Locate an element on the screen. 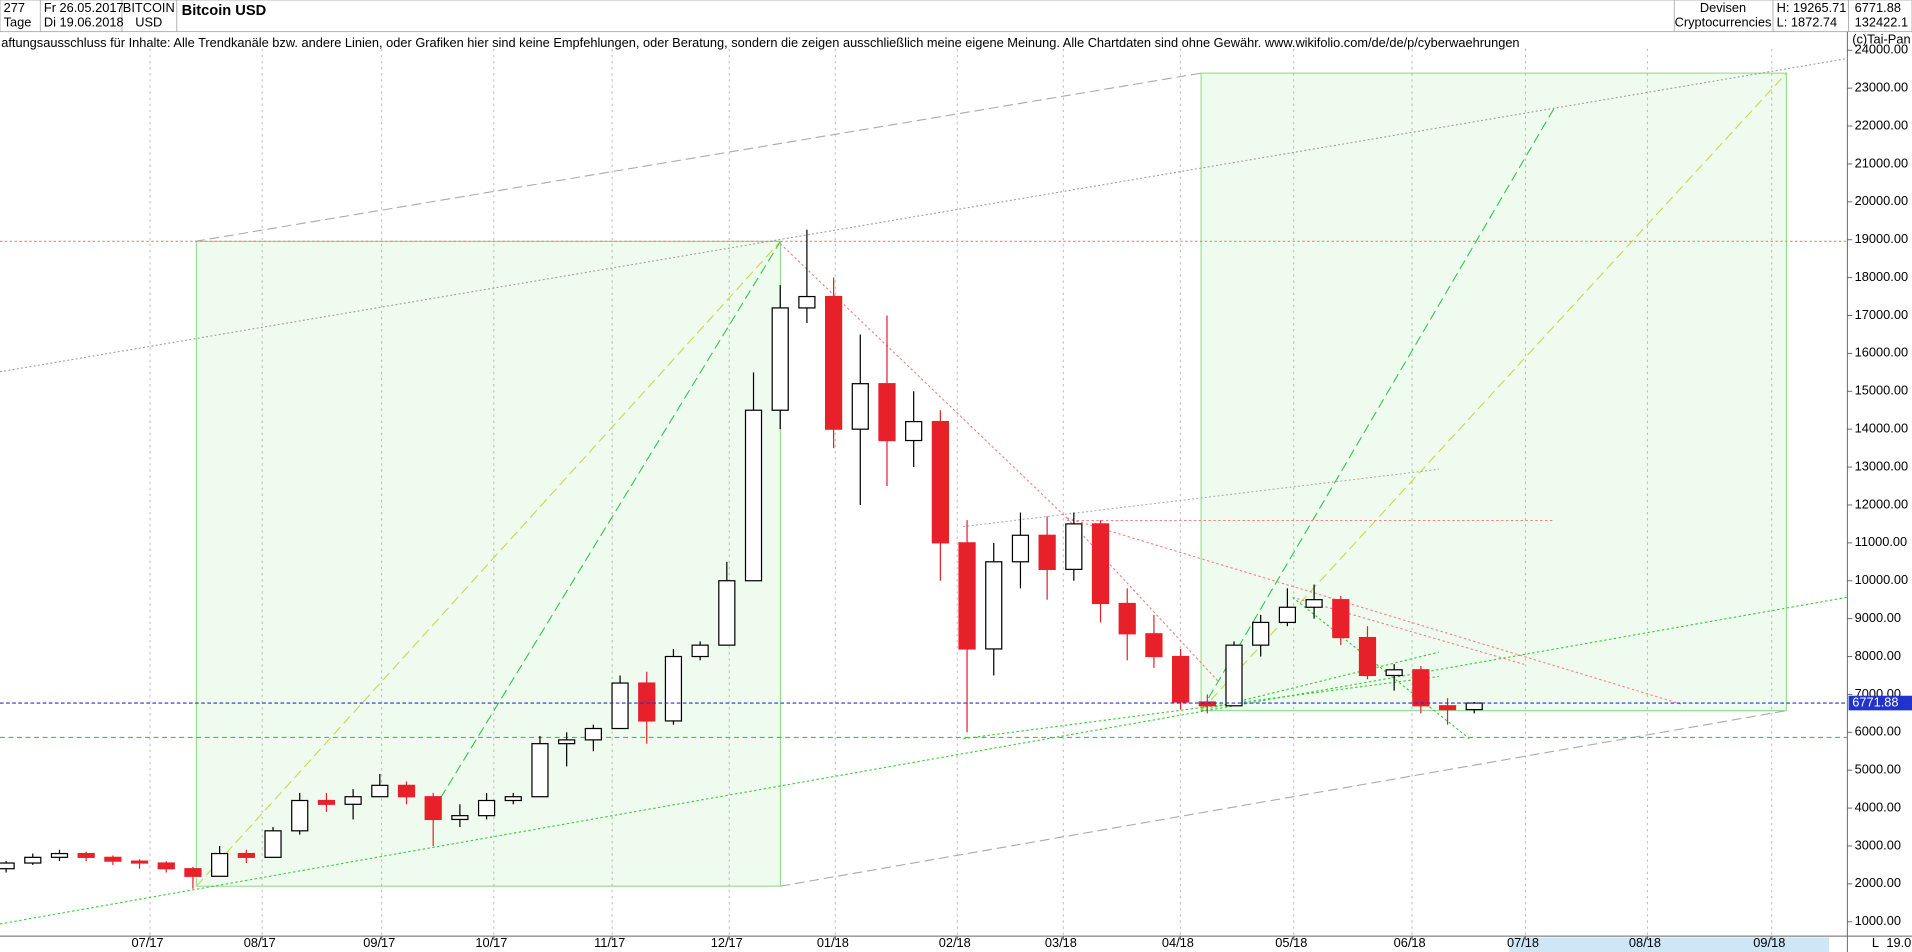 The height and width of the screenshot is (952, 1912). future-zone is located at coordinates (1669, 944).